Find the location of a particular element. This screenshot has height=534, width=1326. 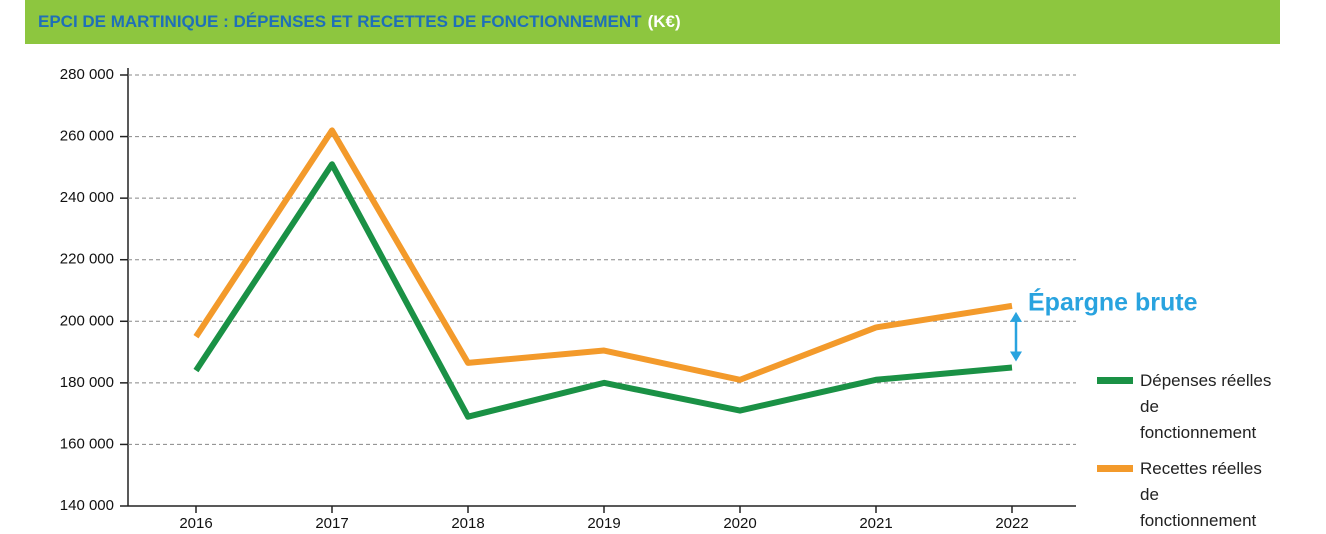

x-tick-label: 2021 is located at coordinates (875, 523).